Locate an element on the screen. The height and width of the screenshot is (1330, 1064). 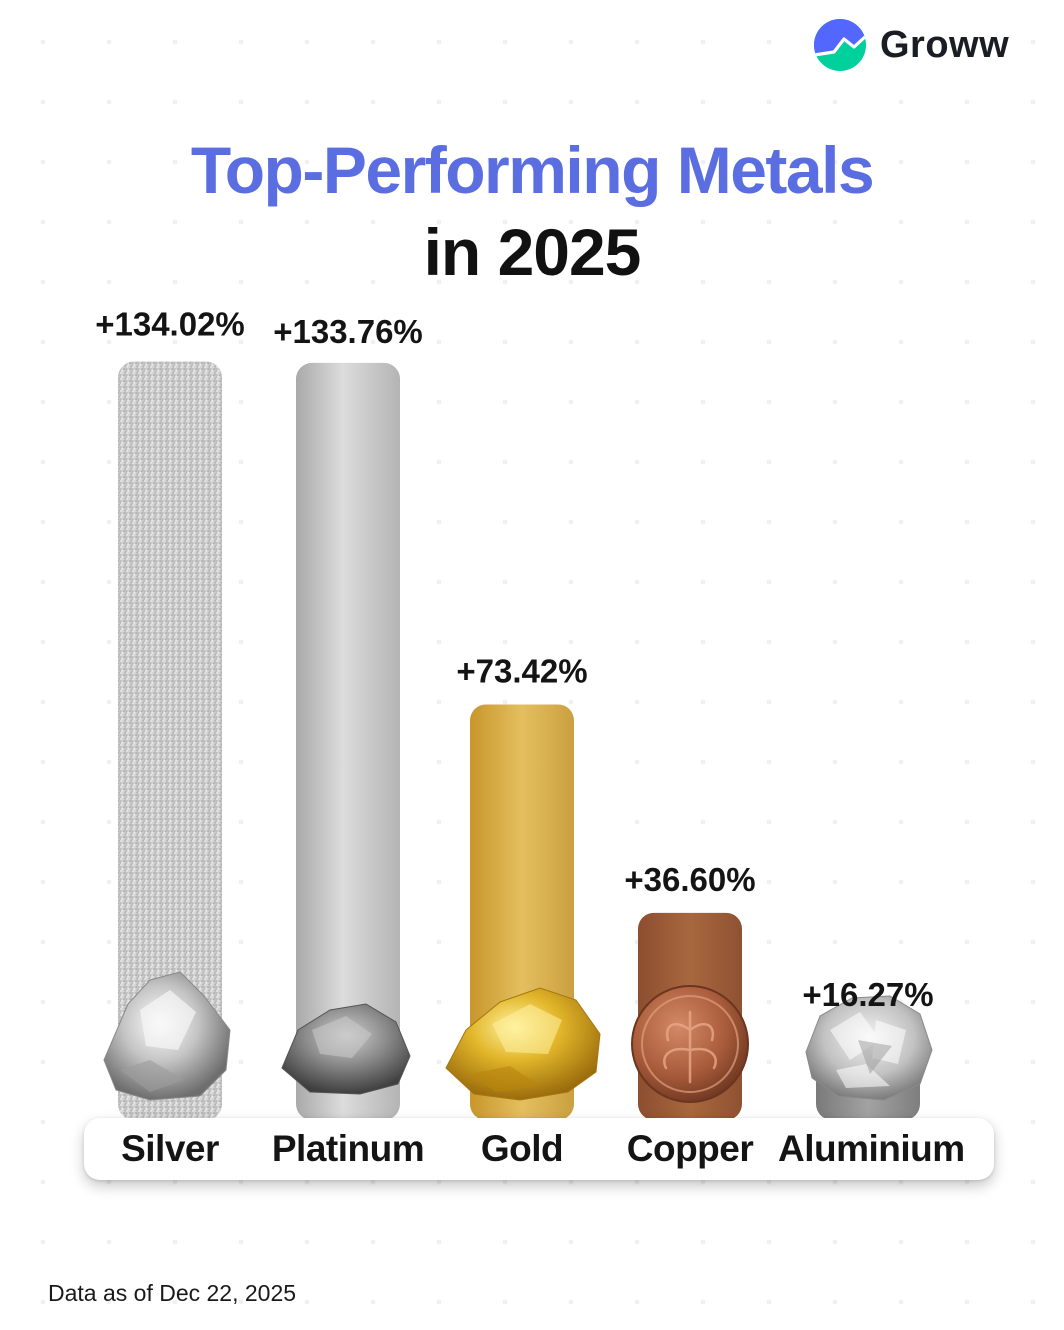
groww-logo-icon is located at coordinates (840, 45).